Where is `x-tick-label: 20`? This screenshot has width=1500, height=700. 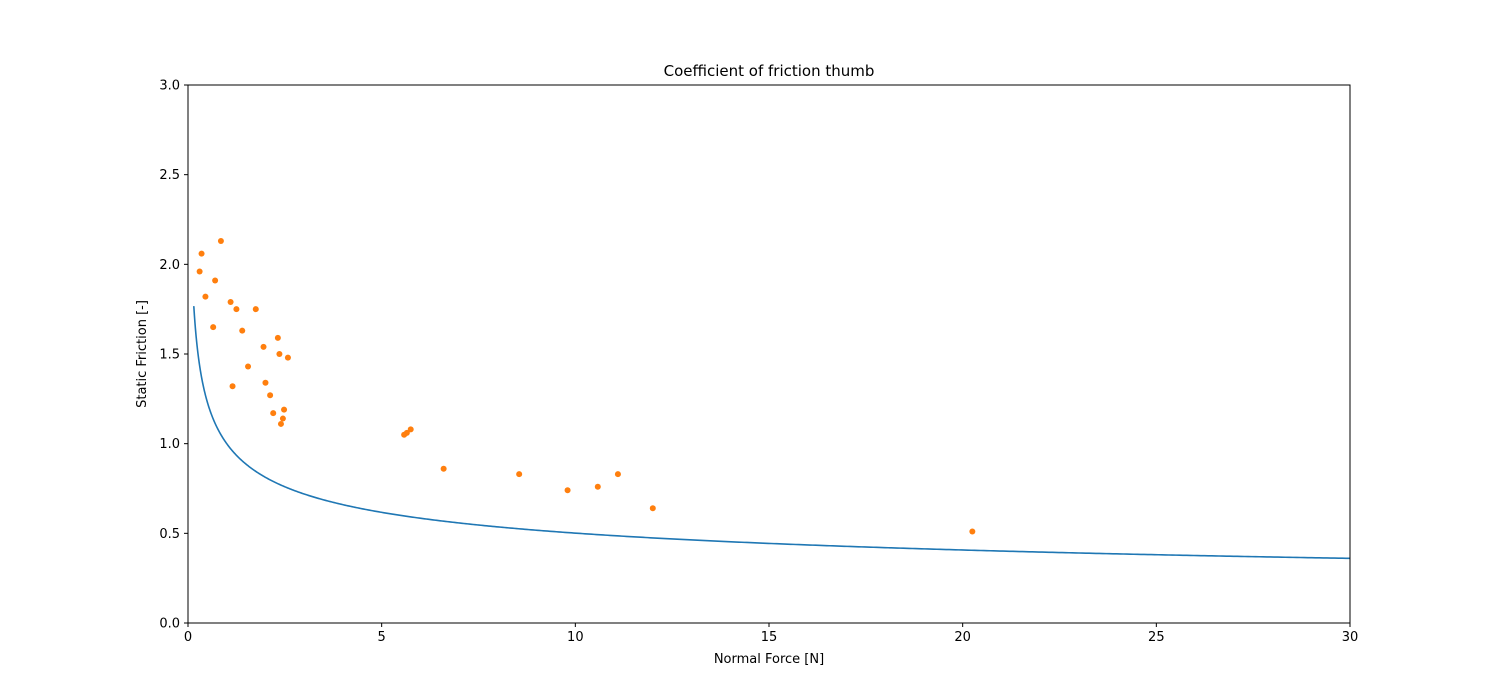
x-tick-label: 20 is located at coordinates (962, 637).